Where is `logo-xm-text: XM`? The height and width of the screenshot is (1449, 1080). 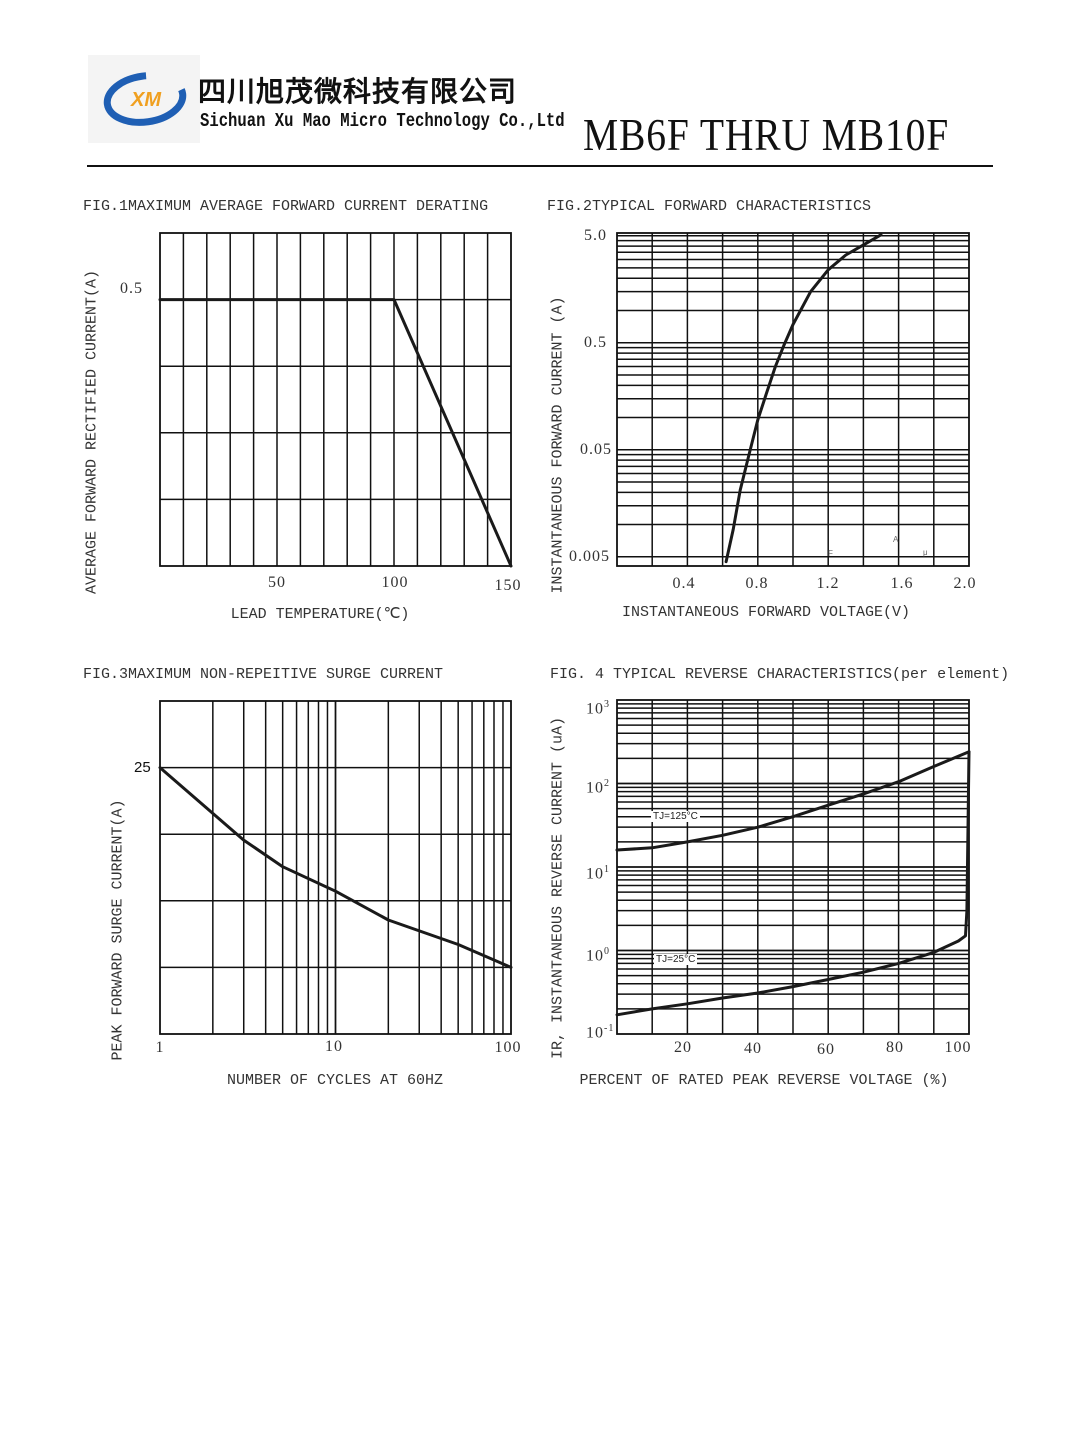 logo-xm-text: XM is located at coordinates (146, 100).